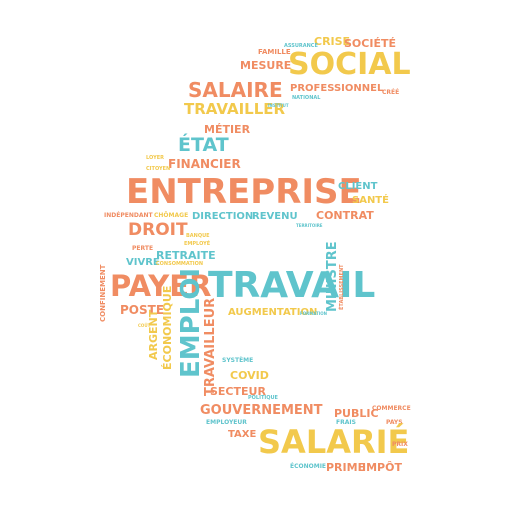 The height and width of the screenshot is (512, 512). I want to click on word-societe: SOCIÉTÉ, so click(370, 43).